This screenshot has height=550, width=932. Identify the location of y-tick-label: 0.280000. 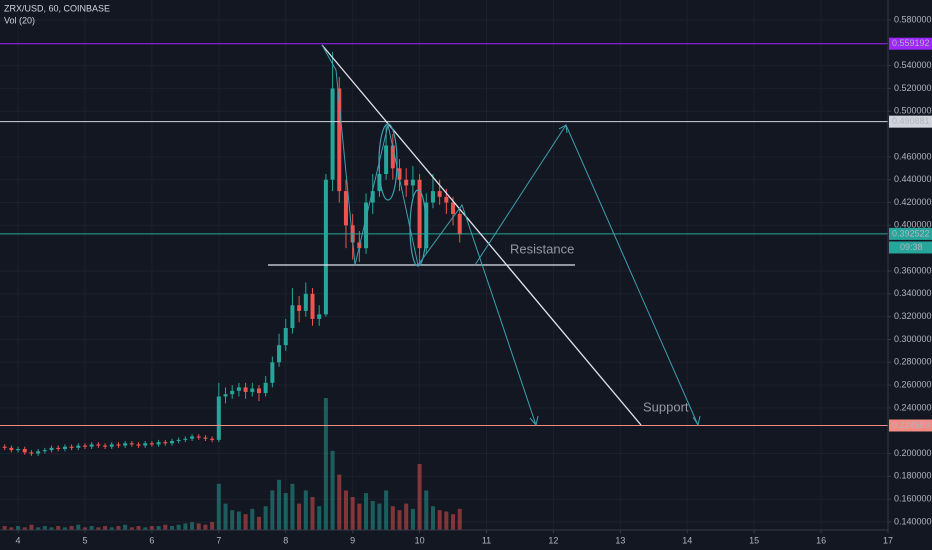
(913, 362).